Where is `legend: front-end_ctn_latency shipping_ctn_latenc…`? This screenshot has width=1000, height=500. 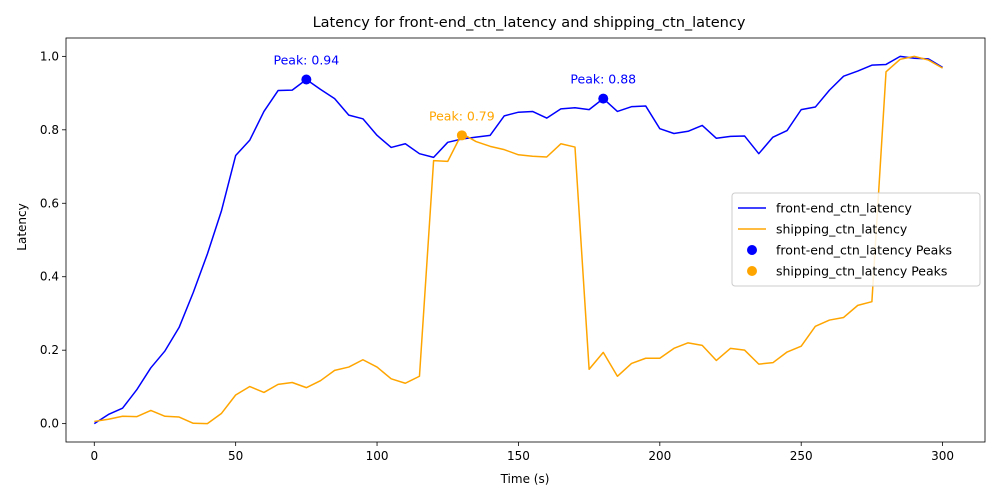 legend: front-end_ctn_latency shipping_ctn_latenc… is located at coordinates (856, 239).